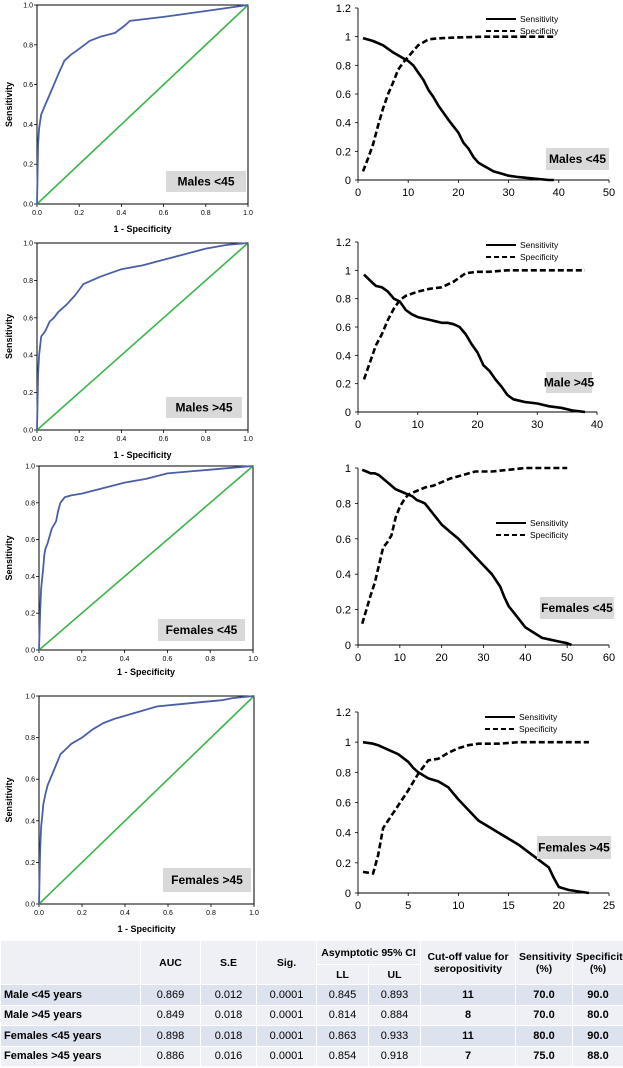  I want to click on cell-ll: 0.854, so click(342, 1056).